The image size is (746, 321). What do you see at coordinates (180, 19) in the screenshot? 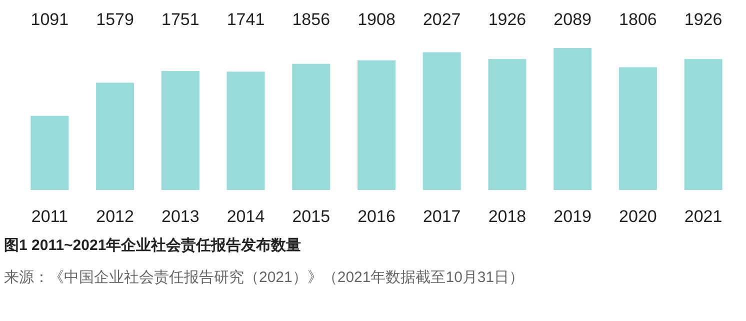
I see `data-label: 1751` at bounding box center [180, 19].